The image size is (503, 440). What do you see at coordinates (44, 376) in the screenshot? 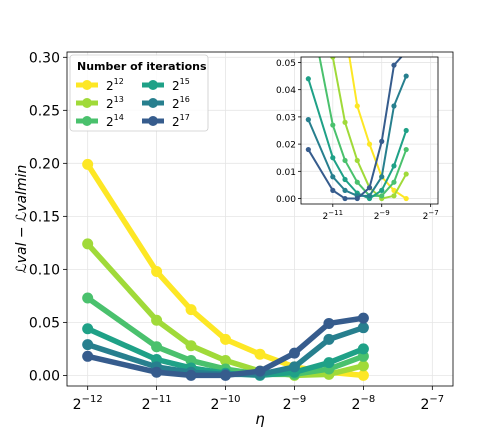
I see `main-y-tick-label: 0.00` at bounding box center [44, 376].